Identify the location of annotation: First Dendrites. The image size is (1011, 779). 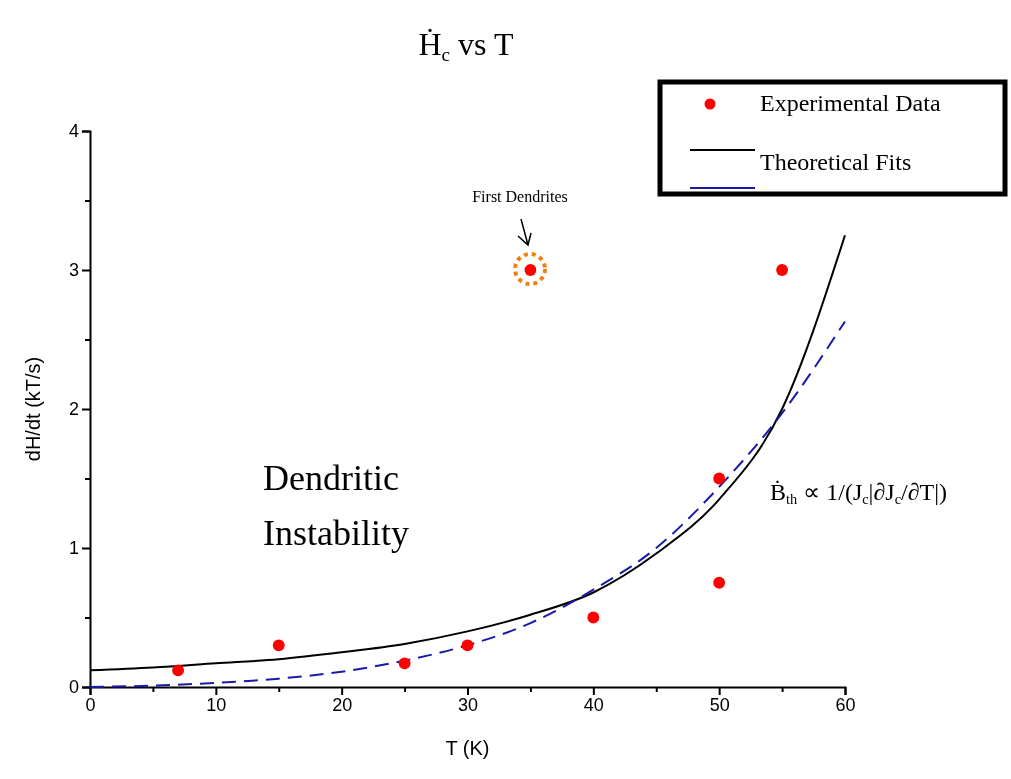
(520, 196).